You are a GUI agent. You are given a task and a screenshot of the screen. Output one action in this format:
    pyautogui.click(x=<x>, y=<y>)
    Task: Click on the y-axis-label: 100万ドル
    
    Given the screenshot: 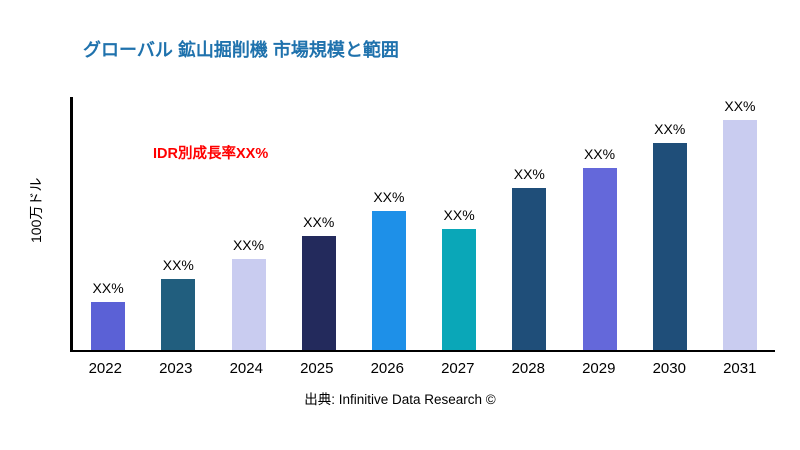 What is the action you would take?
    pyautogui.click(x=36, y=210)
    